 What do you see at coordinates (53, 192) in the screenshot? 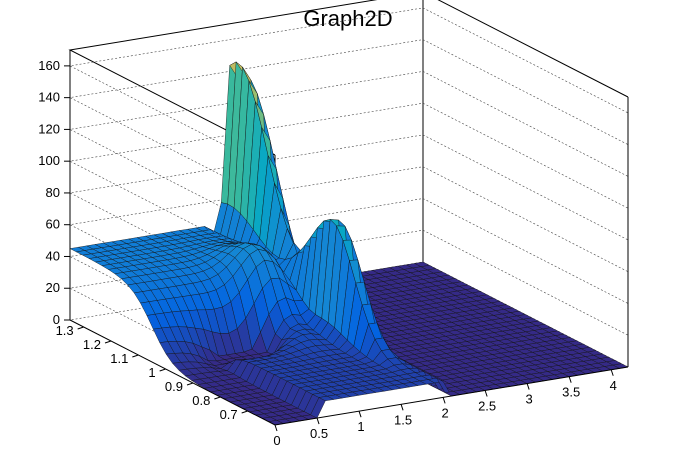
I see `z-tick-label: 80` at bounding box center [53, 192].